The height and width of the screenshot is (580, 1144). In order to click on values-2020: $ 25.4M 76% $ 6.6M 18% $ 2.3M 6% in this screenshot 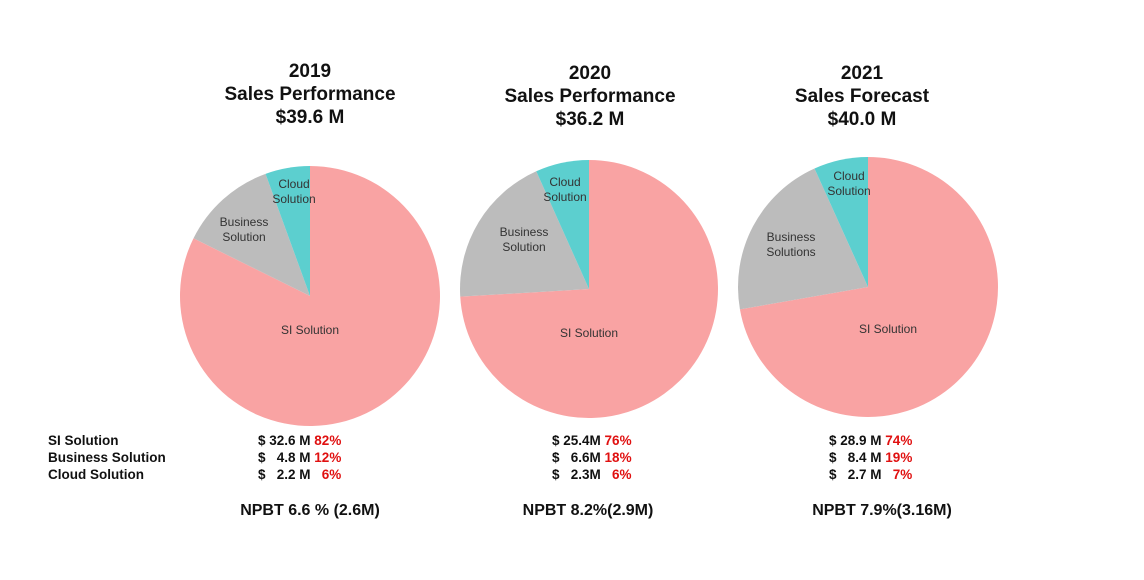, I will do `click(627, 457)`.